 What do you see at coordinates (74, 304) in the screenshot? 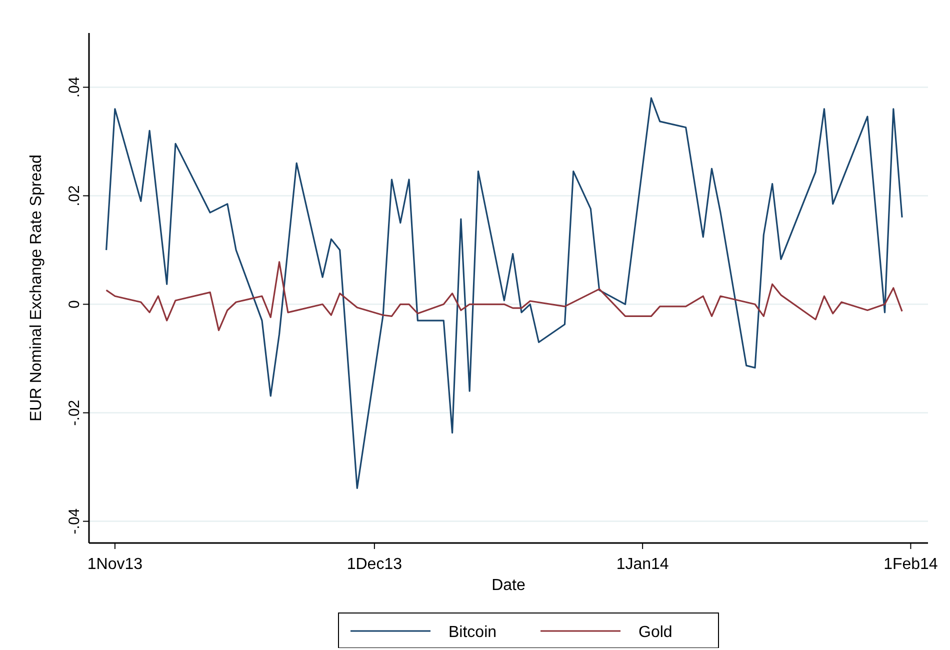
I see `y-tick-label: 0` at bounding box center [74, 304].